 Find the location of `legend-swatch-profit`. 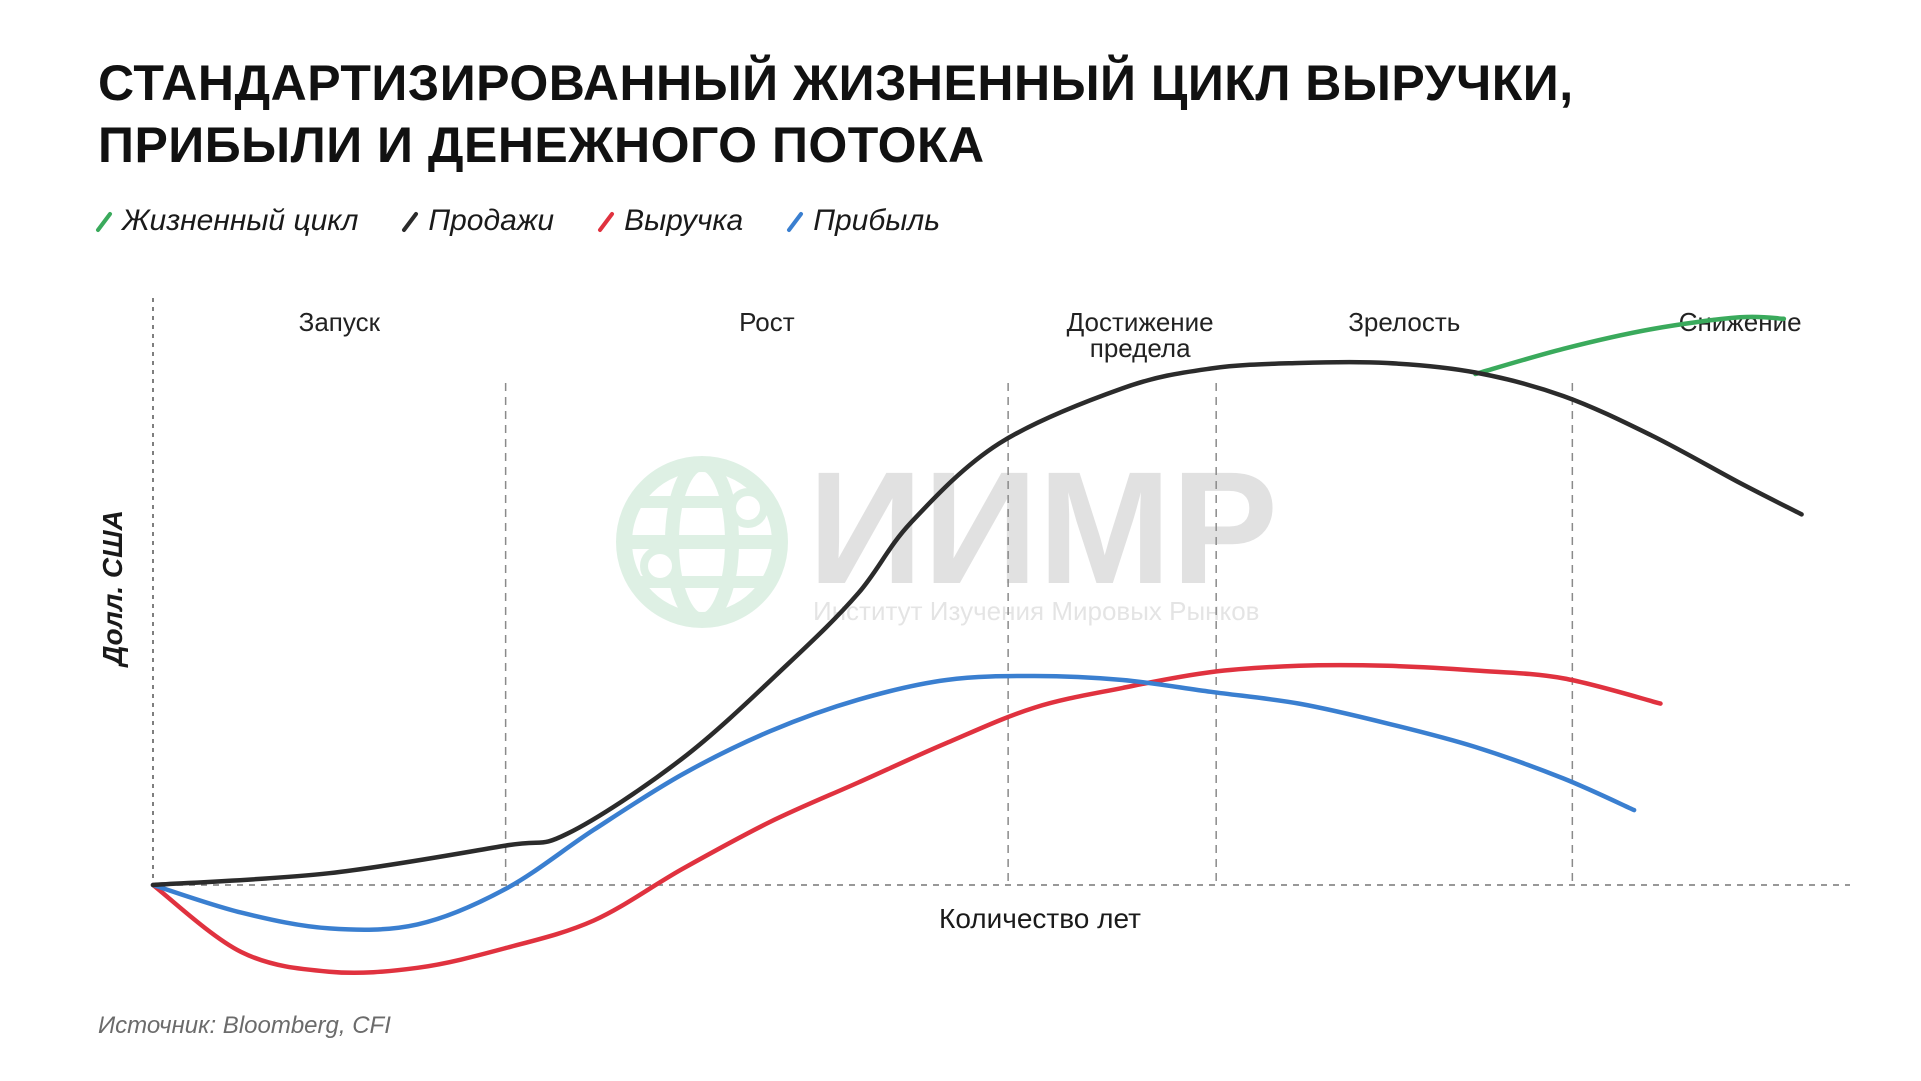

legend-swatch-profit is located at coordinates (795, 222).